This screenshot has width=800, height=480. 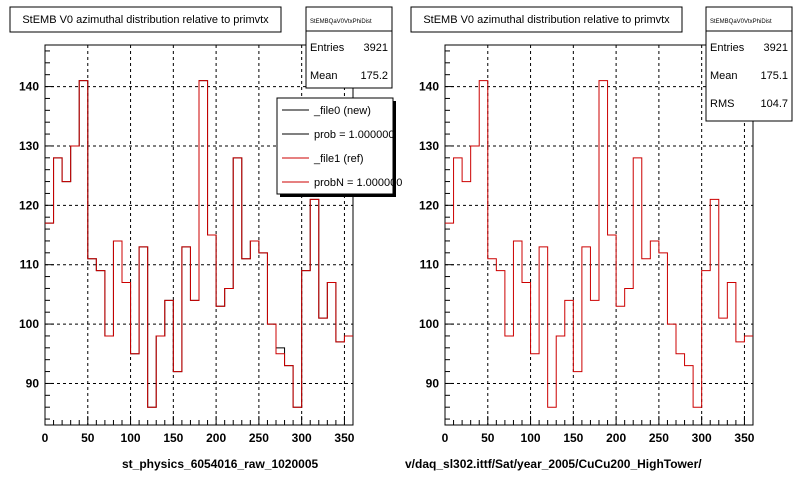 What do you see at coordinates (335, 146) in the screenshot?
I see `legend-box` at bounding box center [335, 146].